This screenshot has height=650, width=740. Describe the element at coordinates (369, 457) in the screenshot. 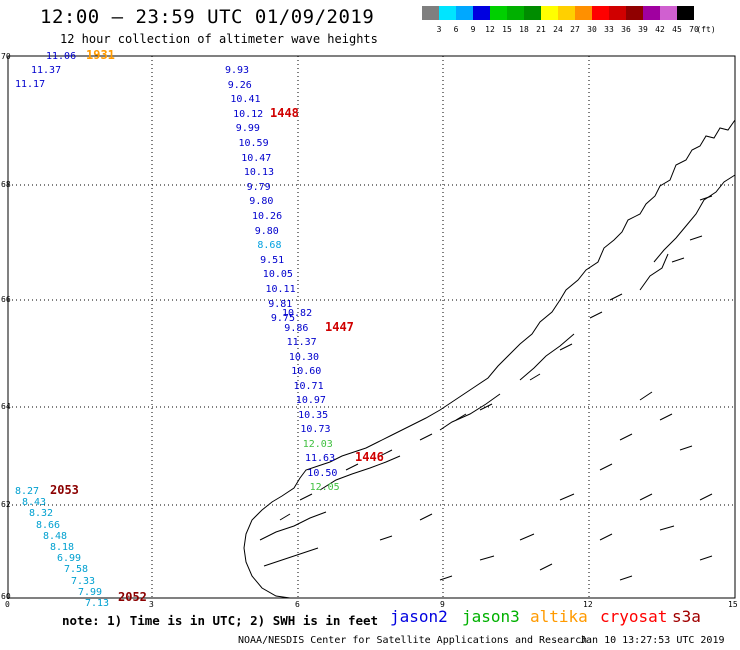

I see `pass-time-label: 1446` at that location.